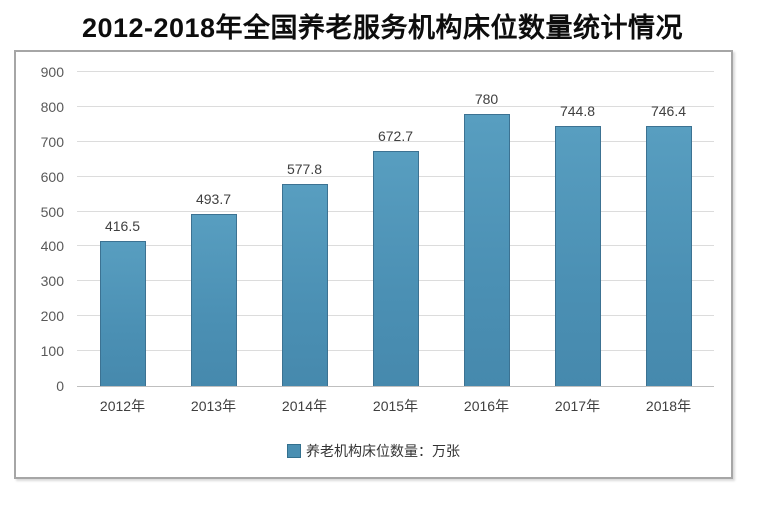 Image resolution: width=765 pixels, height=511 pixels. What do you see at coordinates (577, 111) in the screenshot?
I see `bar-value-label: 744.8` at bounding box center [577, 111].